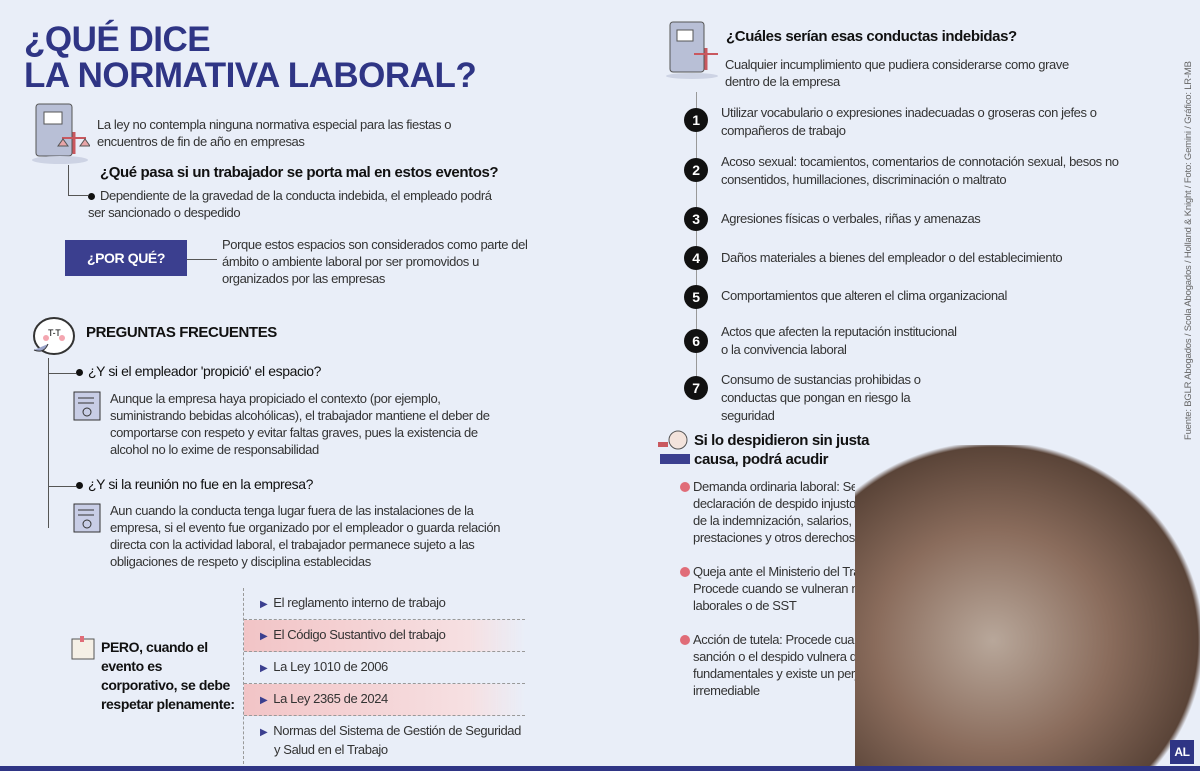  Describe the element at coordinates (83, 648) in the screenshot. I see `note-icon` at that location.